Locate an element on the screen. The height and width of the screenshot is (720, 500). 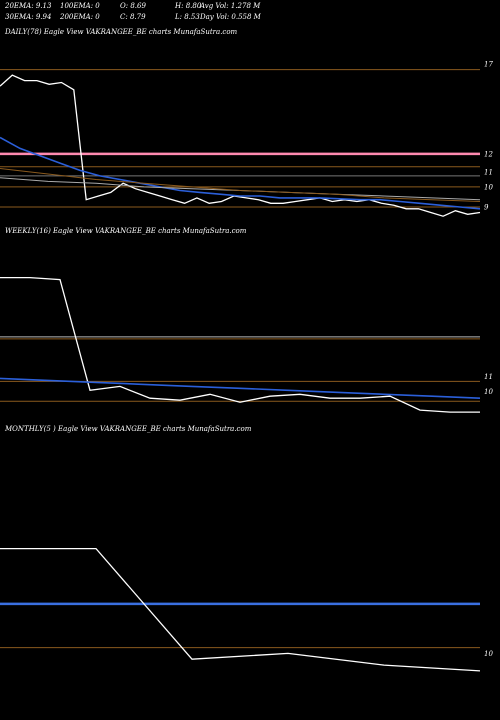
ema200-label: 200EMA: 0 is located at coordinates (80, 17).